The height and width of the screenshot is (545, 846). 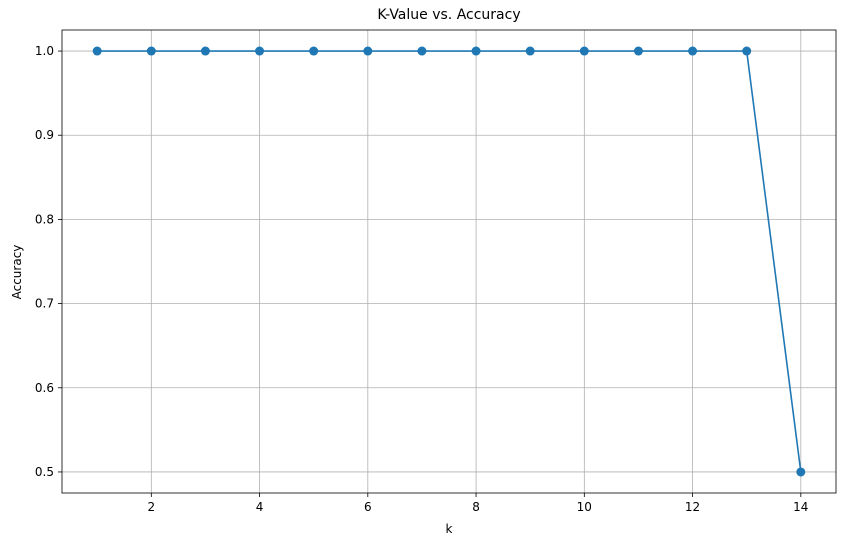 I want to click on y-tick-label: 0.9, so click(x=44, y=135).